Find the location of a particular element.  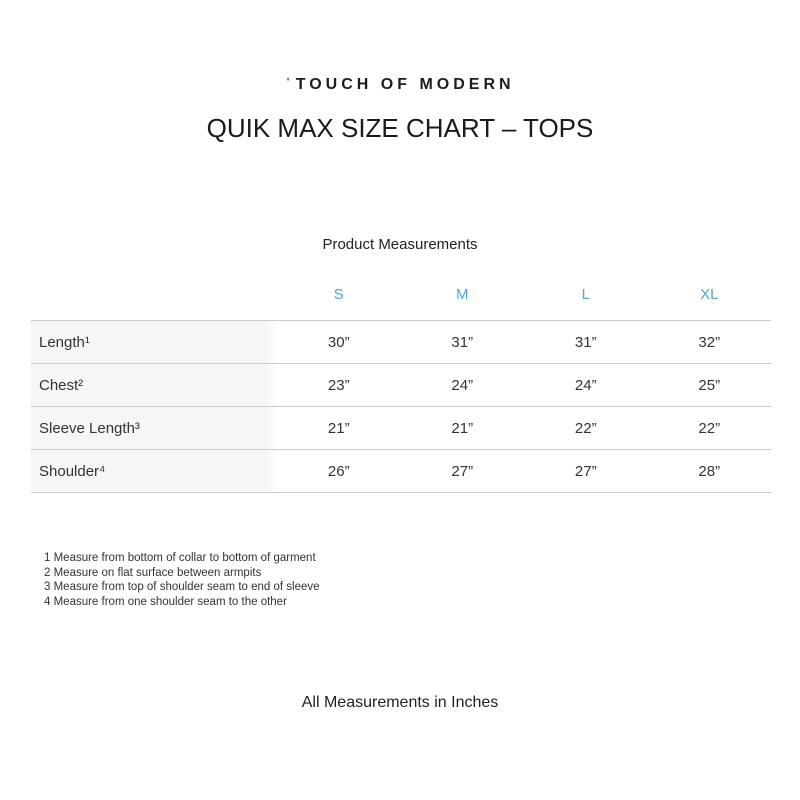

brand-name: TOUCH OF MODERN is located at coordinates (405, 84).